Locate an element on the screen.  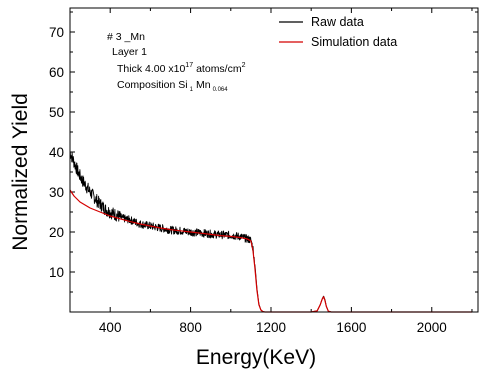
x-tick-label: 800 is located at coordinates (190, 327).